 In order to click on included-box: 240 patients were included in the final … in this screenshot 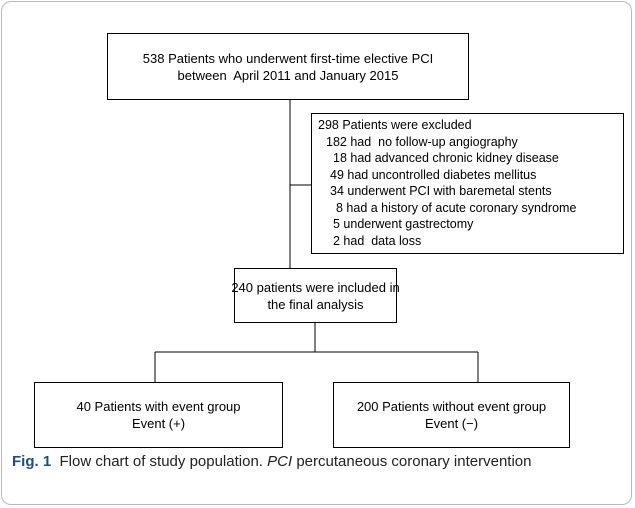, I will do `click(315, 295)`.